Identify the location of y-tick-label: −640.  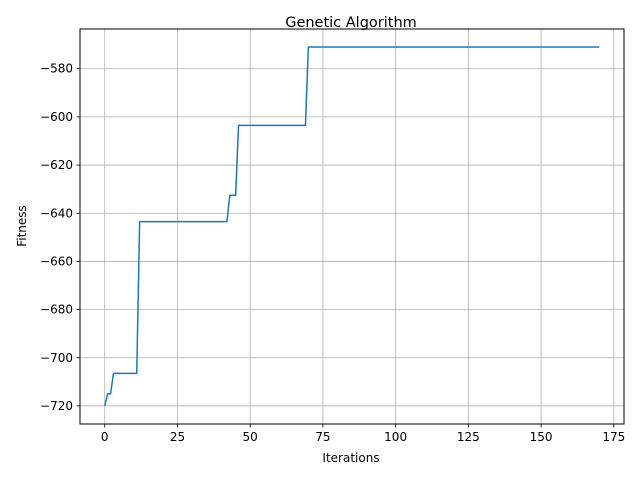
(56, 213).